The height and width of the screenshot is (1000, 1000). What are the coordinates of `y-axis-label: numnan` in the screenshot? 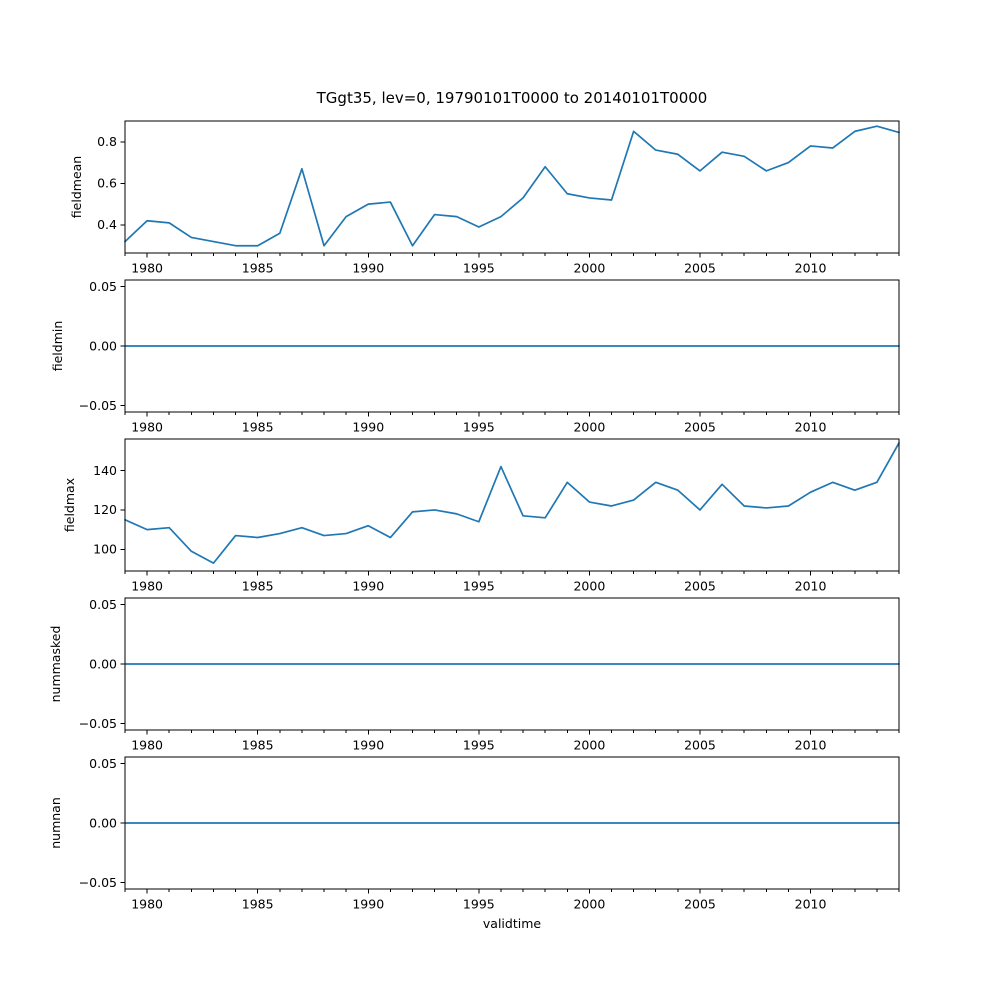 It's located at (55, 823).